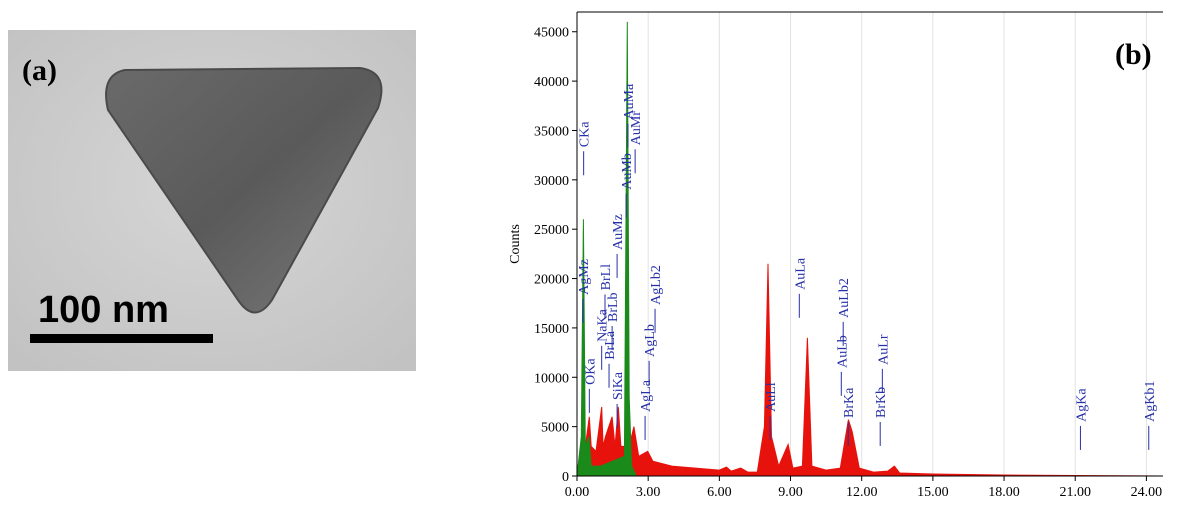 Image resolution: width=1177 pixels, height=510 pixels. I want to click on peak-label: SiKa, so click(618, 385).